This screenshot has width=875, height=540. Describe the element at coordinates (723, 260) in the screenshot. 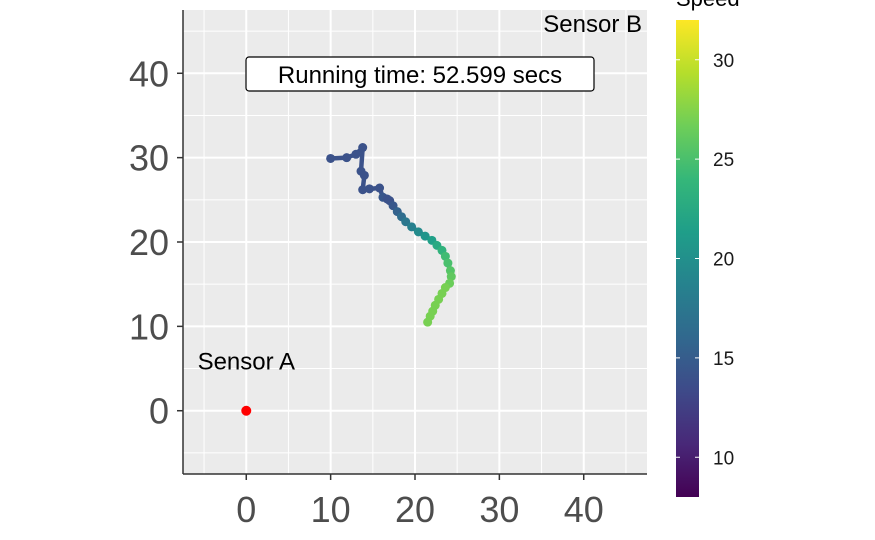

I see `colorbar-tick-label: 20` at that location.